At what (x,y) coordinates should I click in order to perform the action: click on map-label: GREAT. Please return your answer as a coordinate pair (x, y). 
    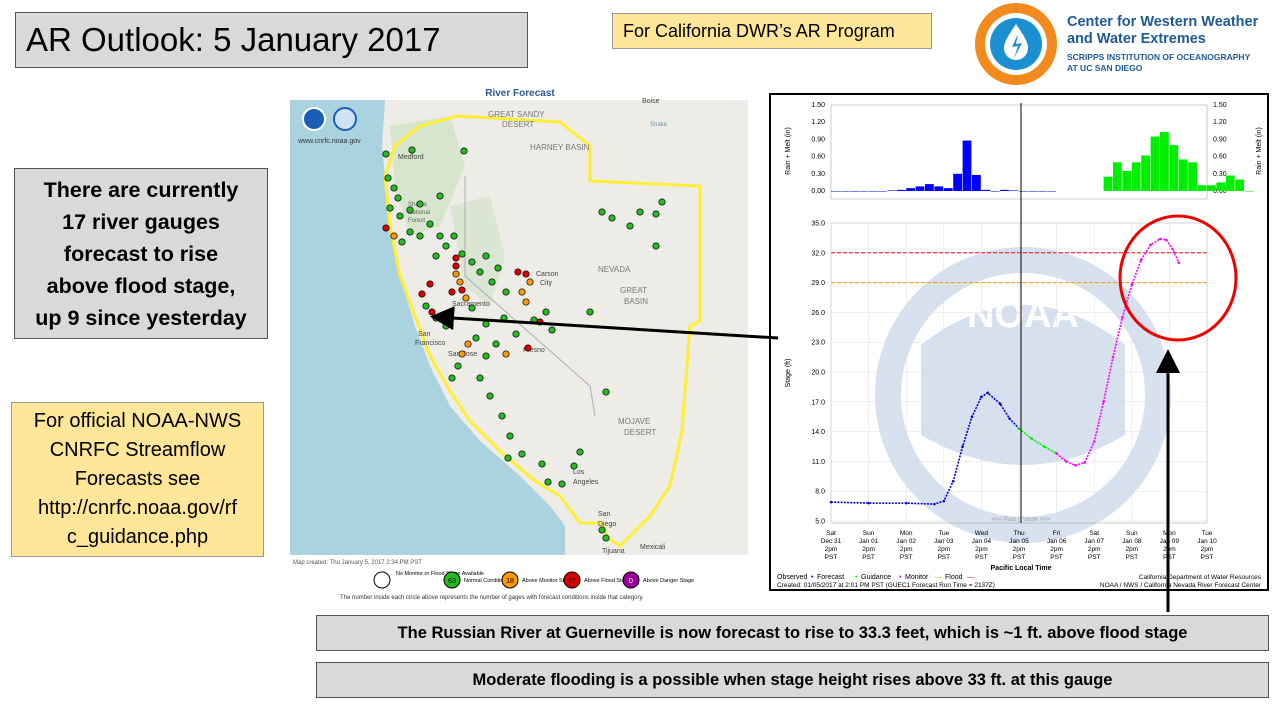
    Looking at the image, I should click on (633, 290).